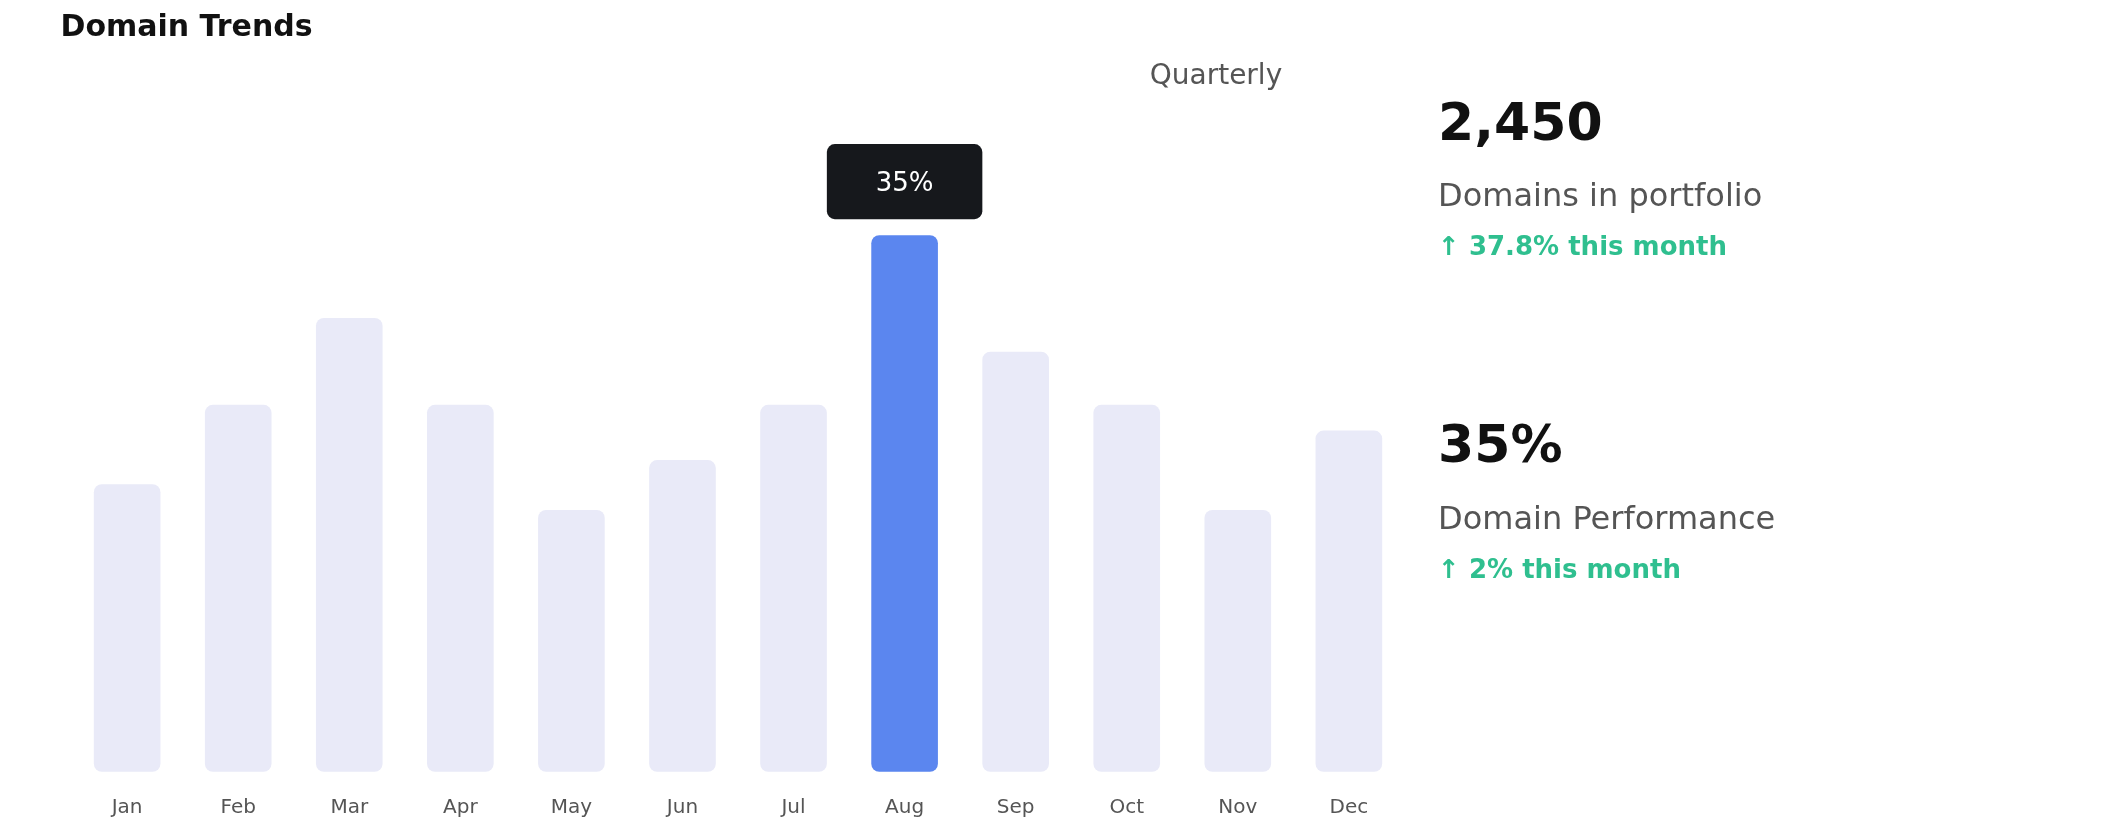  I want to click on x-tick-label: Feb, so click(238, 805).